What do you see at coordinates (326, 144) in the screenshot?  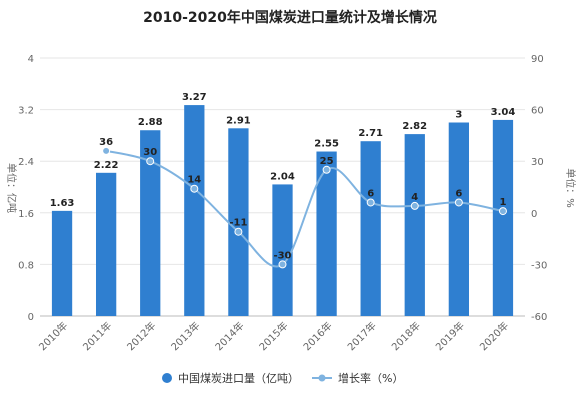 I see `bar-data-label: 2.55` at bounding box center [326, 144].